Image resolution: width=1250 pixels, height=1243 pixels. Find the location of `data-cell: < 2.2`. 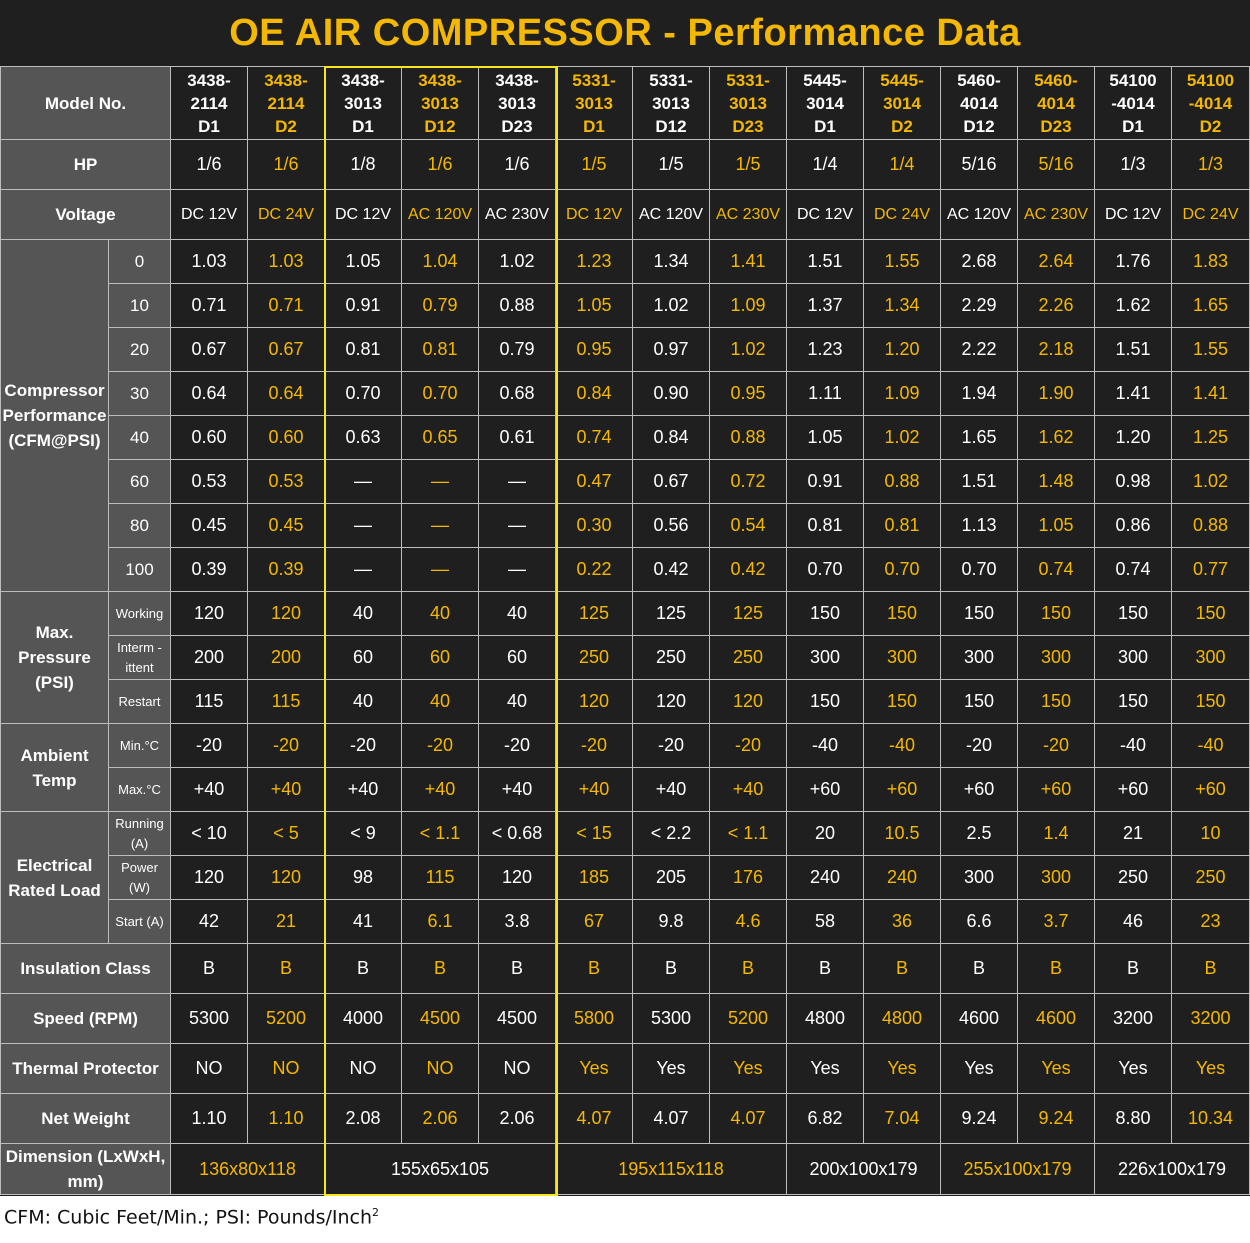

data-cell: < 2.2 is located at coordinates (671, 833).